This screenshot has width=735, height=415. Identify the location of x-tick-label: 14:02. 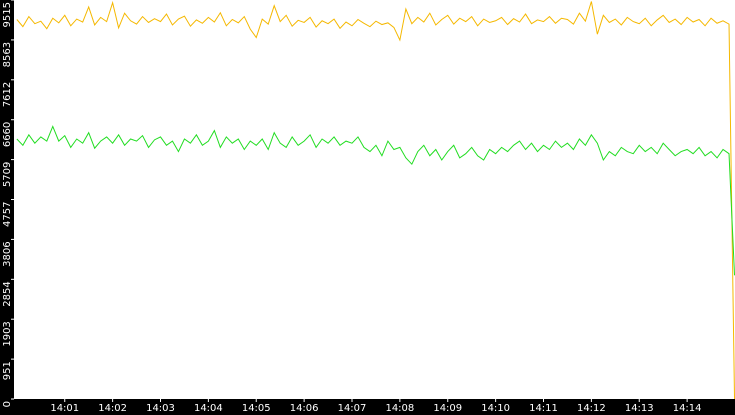
(112, 408).